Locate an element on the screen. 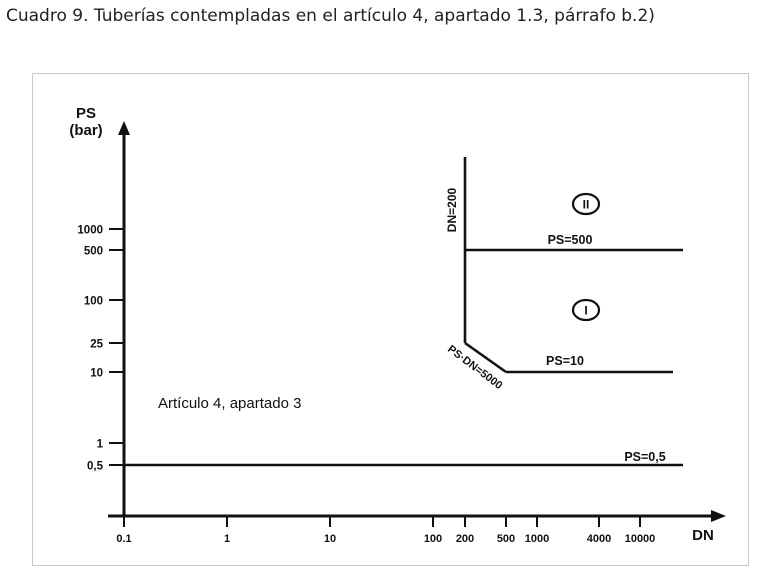 The height and width of the screenshot is (570, 782). zone-ii-label: II is located at coordinates (586, 205).